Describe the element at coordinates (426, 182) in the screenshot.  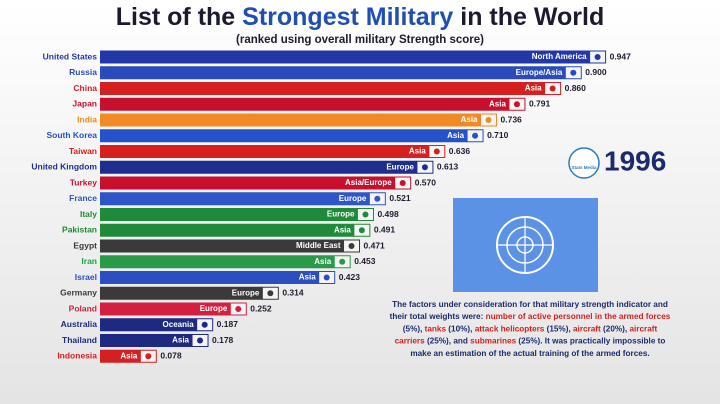
I see `value-label: 0.570` at that location.